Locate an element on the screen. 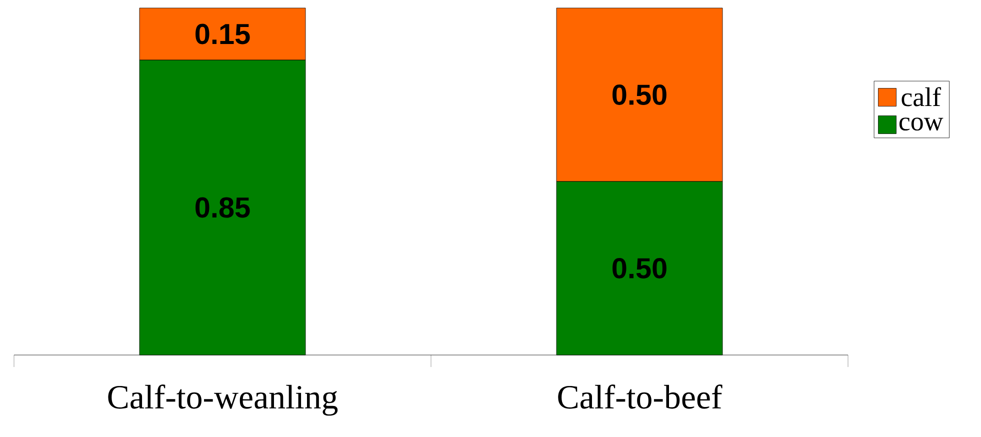 The image size is (981, 437). x-tick-label: Calf-to-beef is located at coordinates (640, 396).